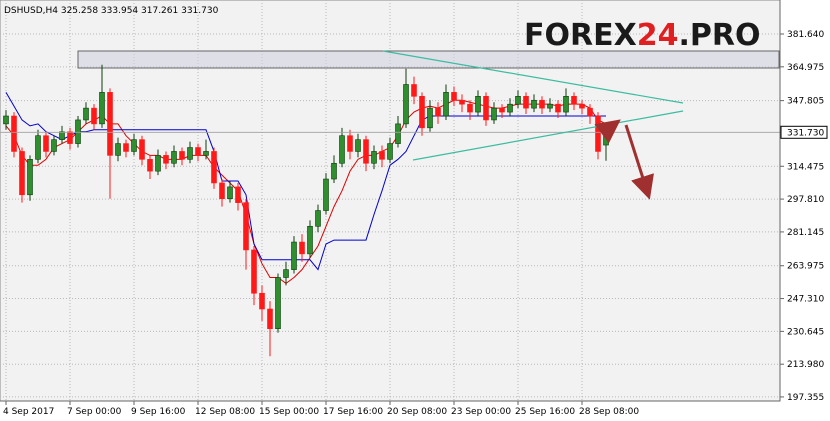  Describe the element at coordinates (805, 200) in the screenshot. I see `y-tick-label: 297.810` at that location.